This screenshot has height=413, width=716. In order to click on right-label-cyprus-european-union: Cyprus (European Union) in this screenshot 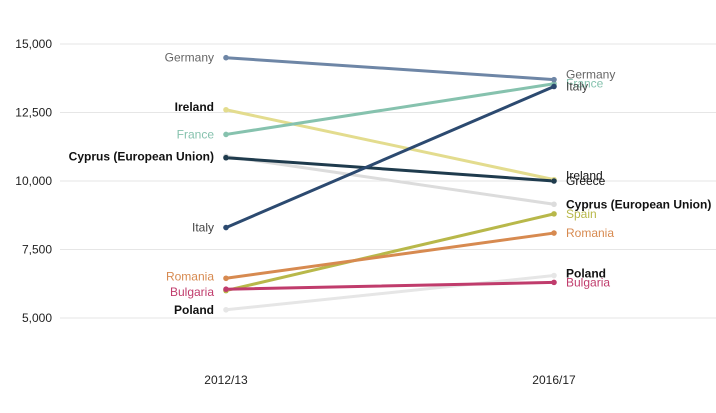, I will do `click(638, 204)`.